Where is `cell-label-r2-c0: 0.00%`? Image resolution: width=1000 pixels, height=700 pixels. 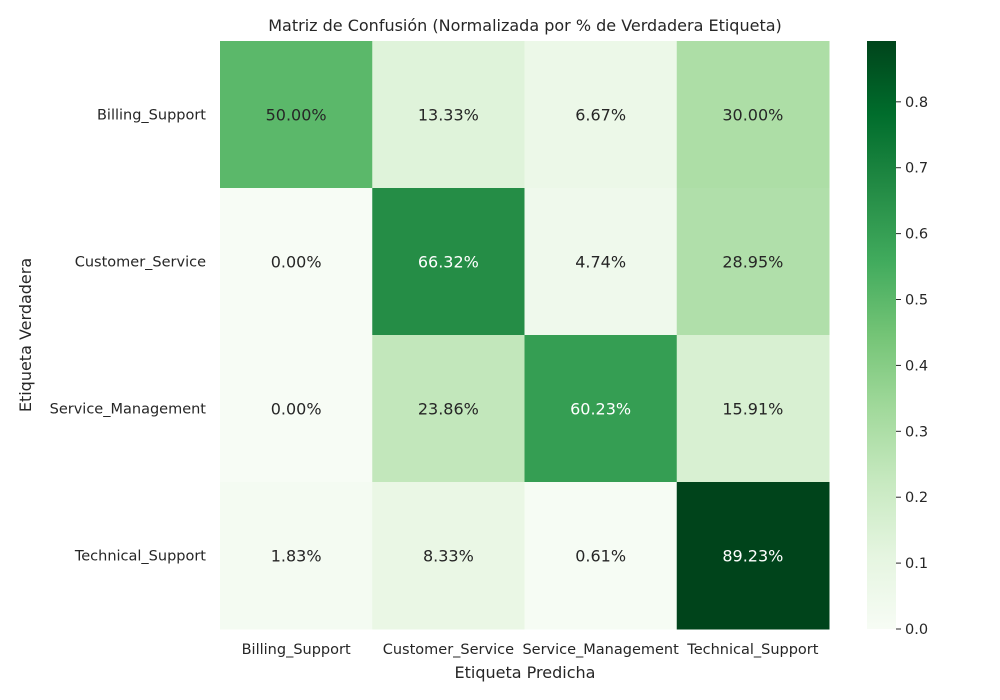 cell-label-r2-c0: 0.00% is located at coordinates (296, 409).